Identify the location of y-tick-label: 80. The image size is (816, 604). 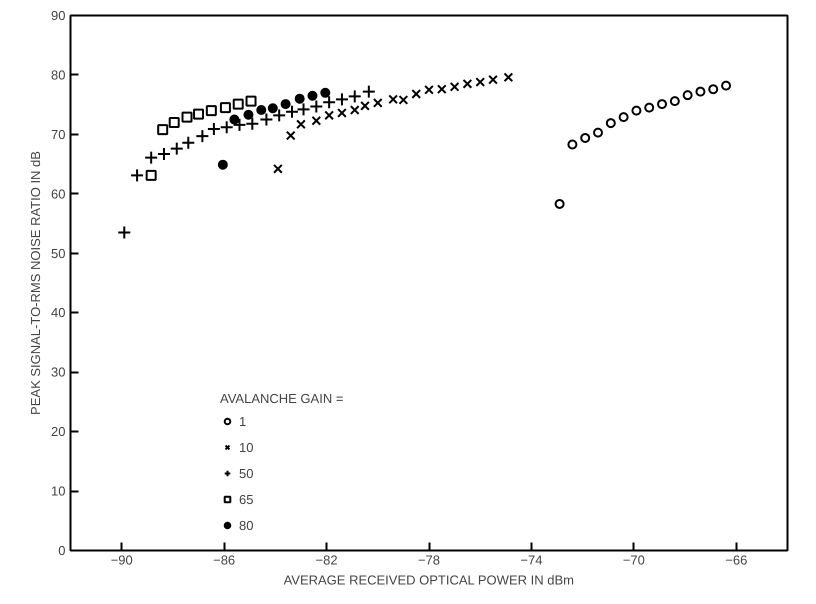
(58, 74).